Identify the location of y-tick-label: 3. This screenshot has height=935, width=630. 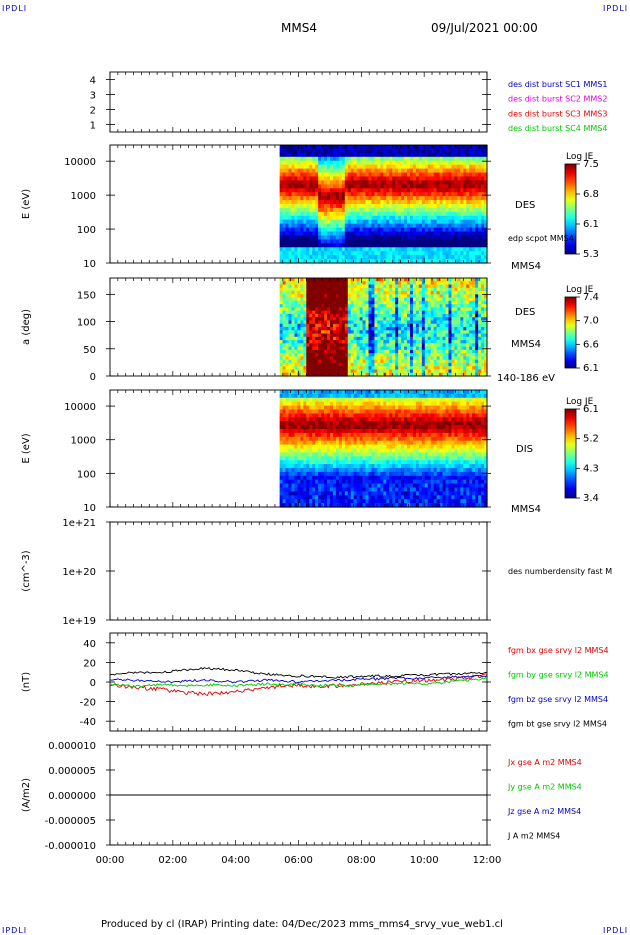
(93, 96).